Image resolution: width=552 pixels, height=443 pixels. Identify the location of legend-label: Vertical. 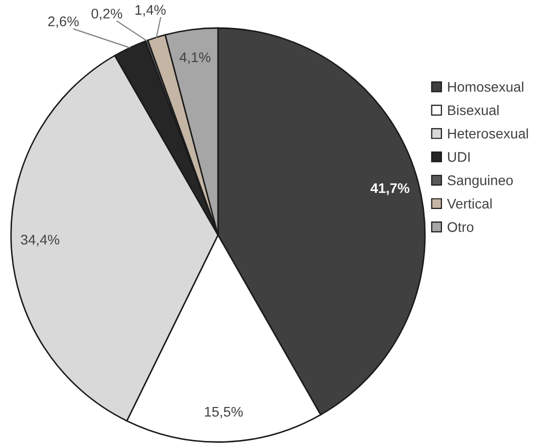
(469, 203).